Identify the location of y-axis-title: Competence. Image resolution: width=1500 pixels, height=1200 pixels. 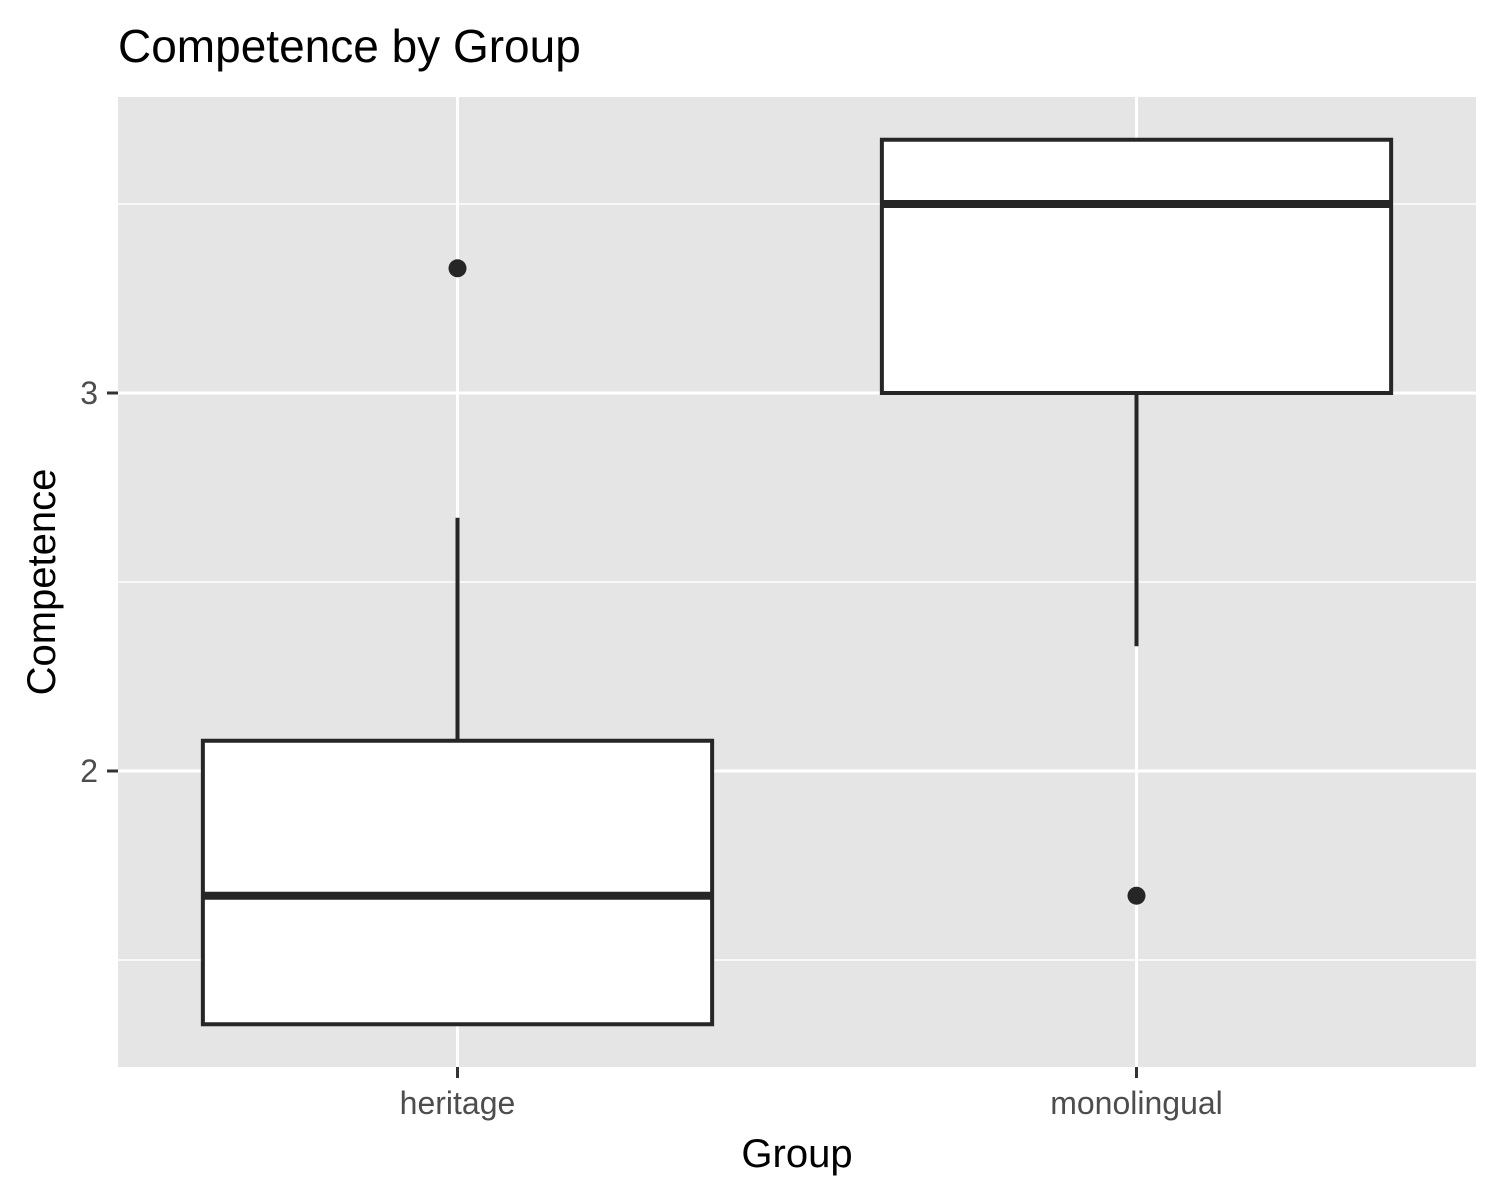
(42, 582).